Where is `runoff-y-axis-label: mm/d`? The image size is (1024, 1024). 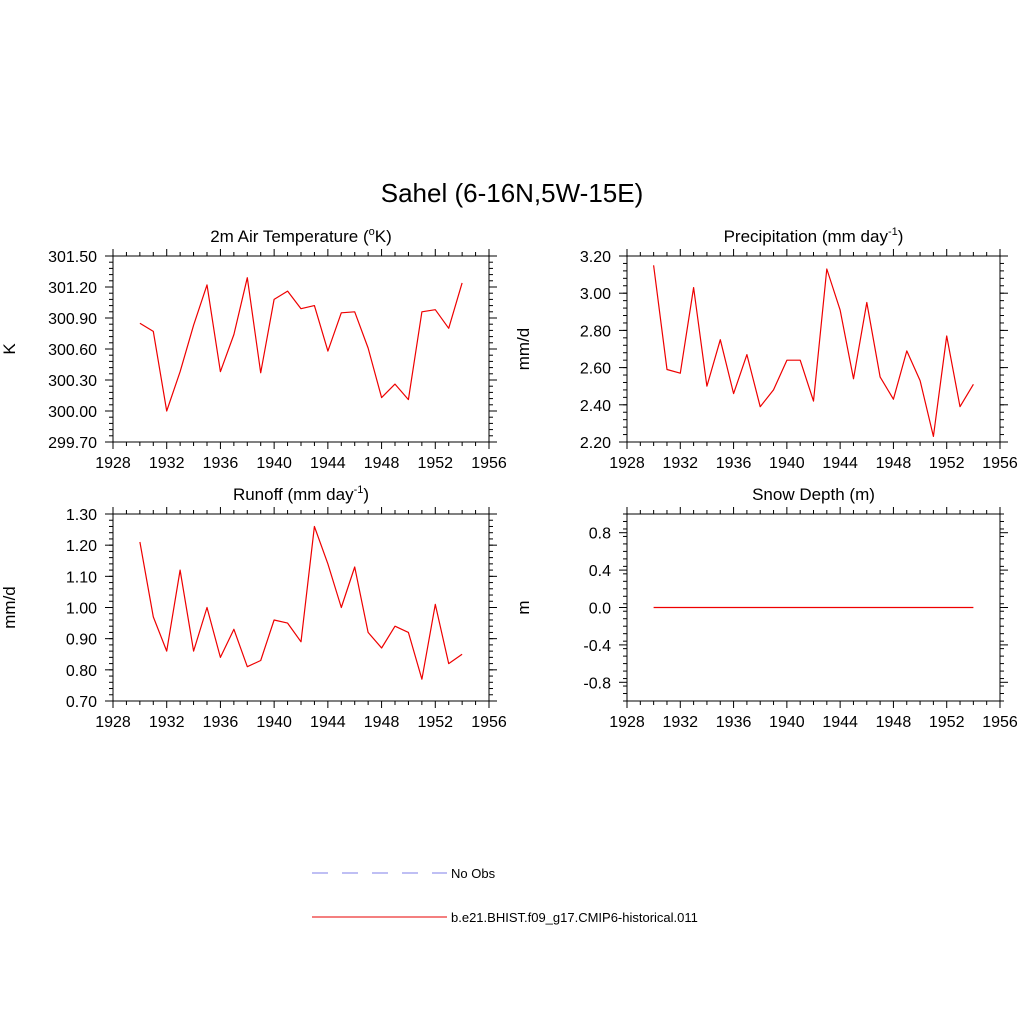 runoff-y-axis-label: mm/d is located at coordinates (9, 607).